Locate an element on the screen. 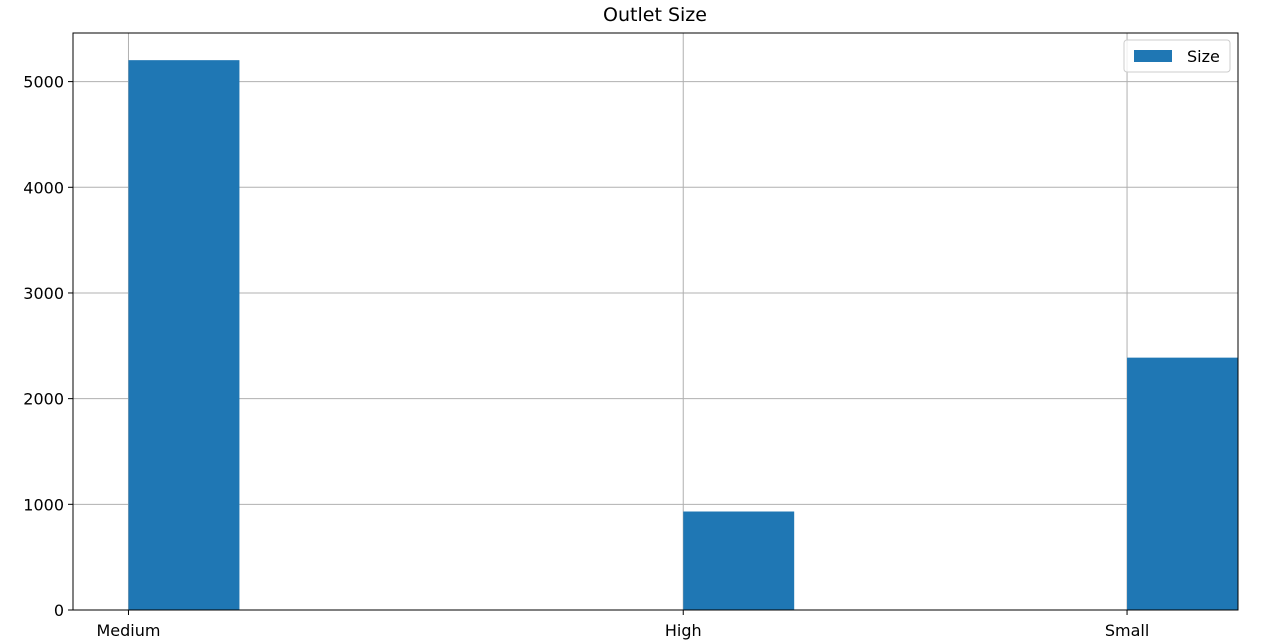 Image resolution: width=1286 pixels, height=643 pixels. legend-box is located at coordinates (1177, 56).